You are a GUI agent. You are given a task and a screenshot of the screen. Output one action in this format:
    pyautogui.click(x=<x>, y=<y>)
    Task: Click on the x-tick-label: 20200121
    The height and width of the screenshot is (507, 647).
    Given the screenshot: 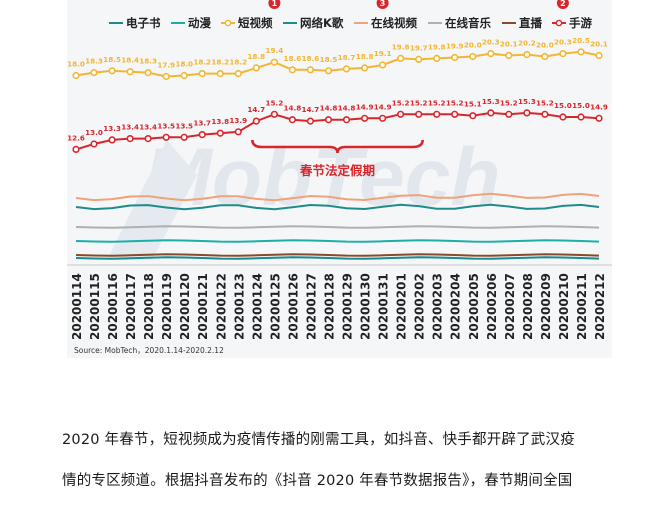 What is the action you would take?
    pyautogui.click(x=203, y=306)
    